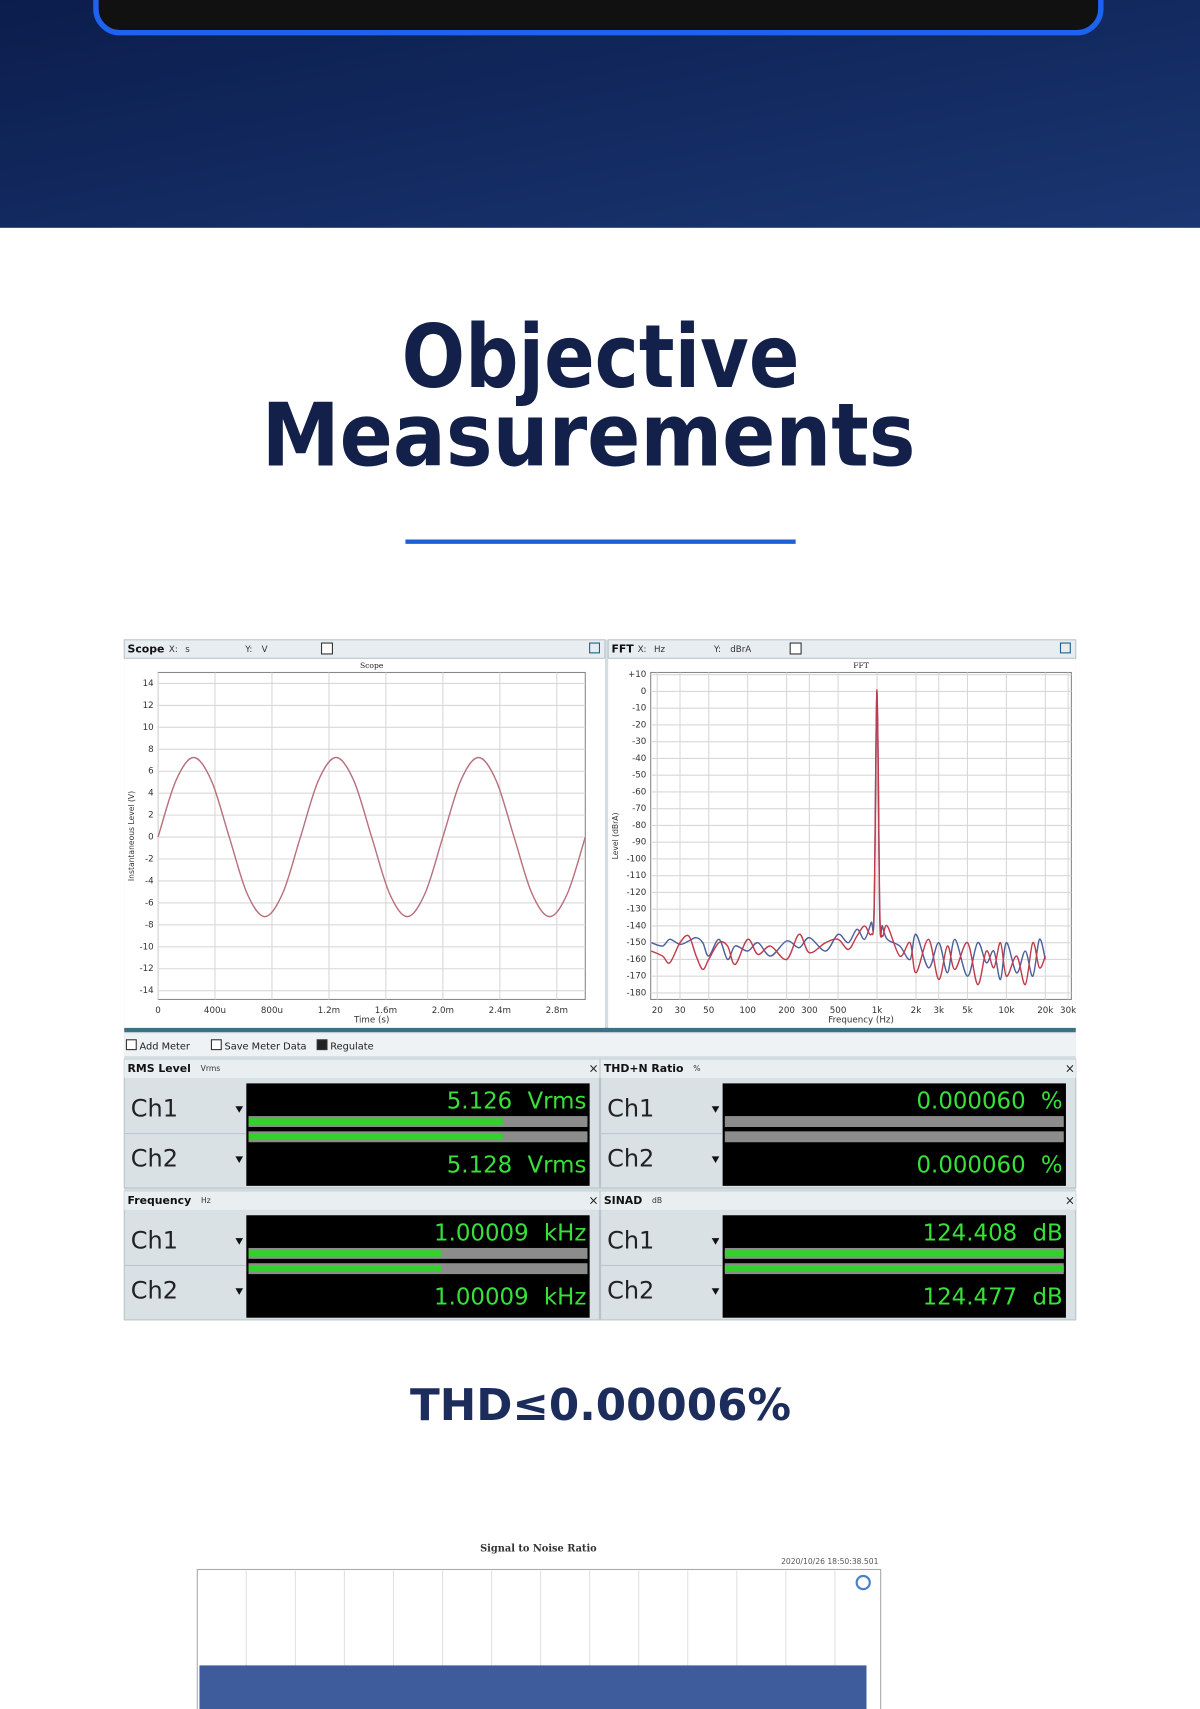  Describe the element at coordinates (894, 1121) in the screenshot. I see `level-track` at that location.